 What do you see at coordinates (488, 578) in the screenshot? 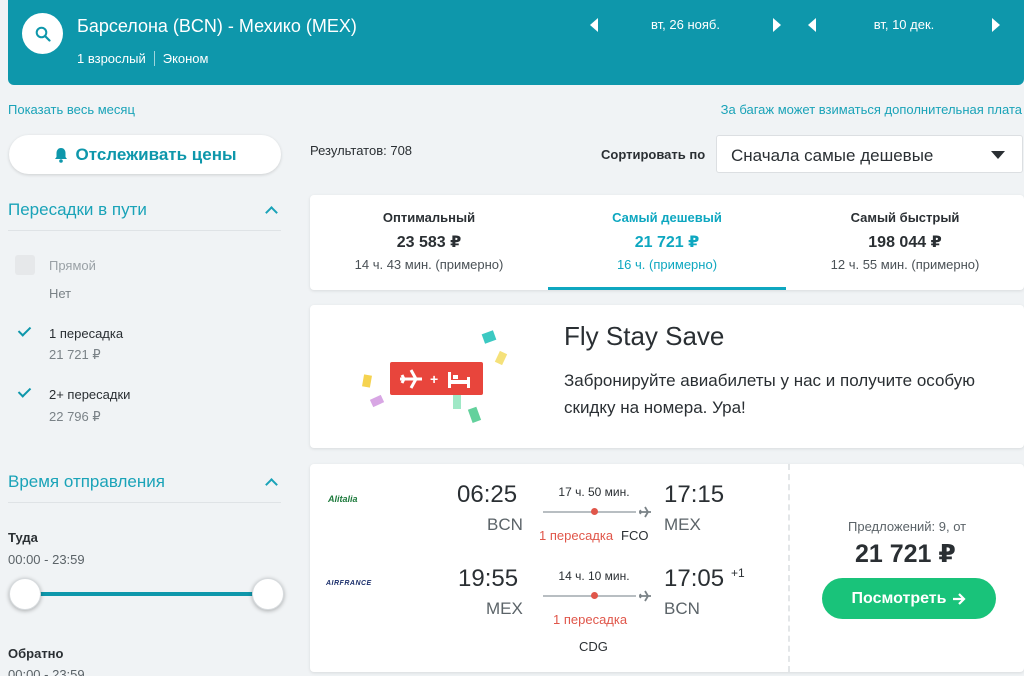
I see `depart-time: 19:55` at bounding box center [488, 578].